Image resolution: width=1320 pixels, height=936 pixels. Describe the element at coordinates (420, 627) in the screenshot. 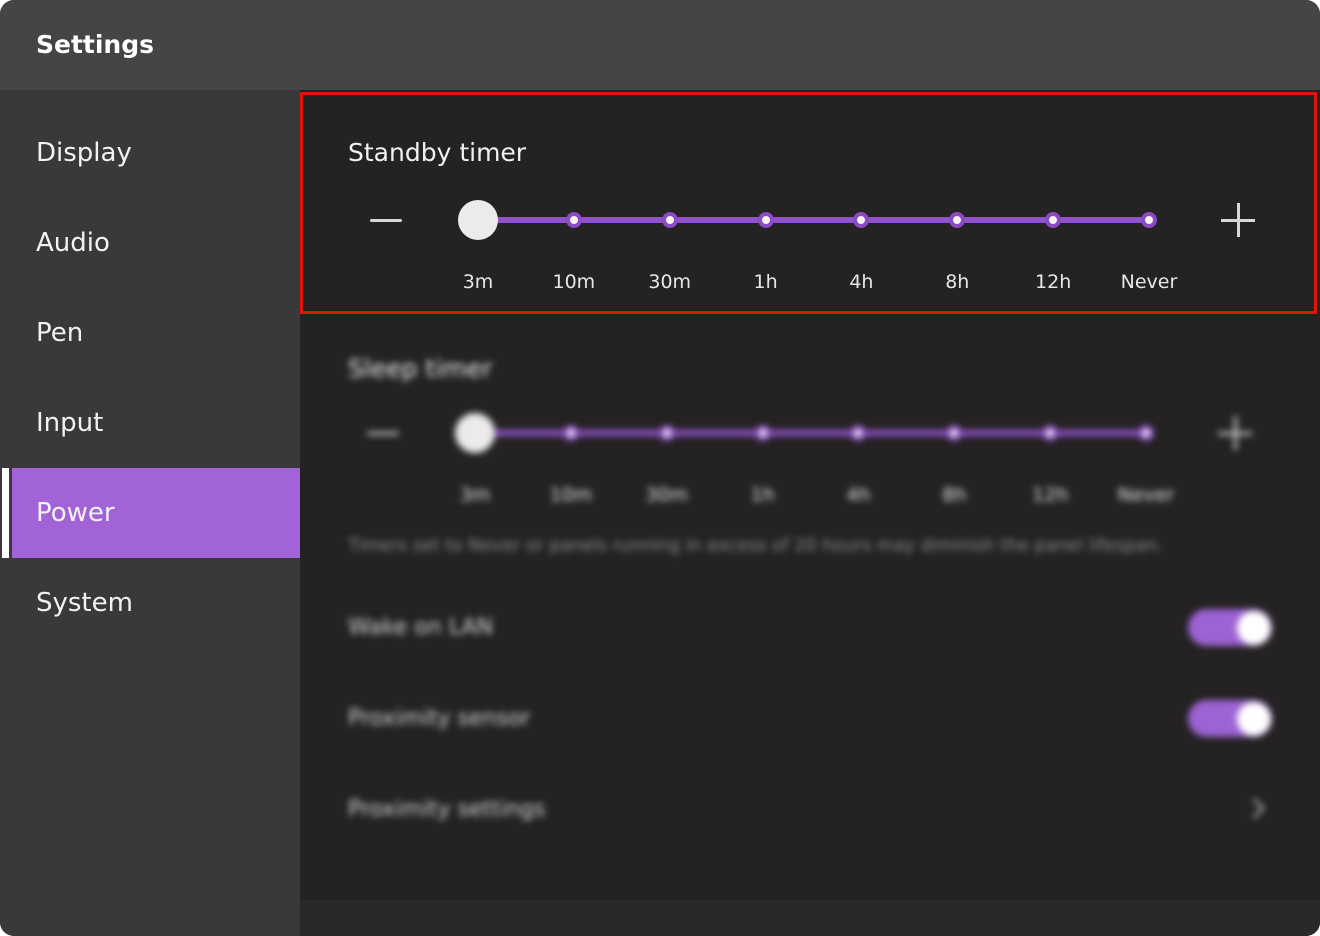

I see `wake-on-lan-label: Wake on LAN` at that location.